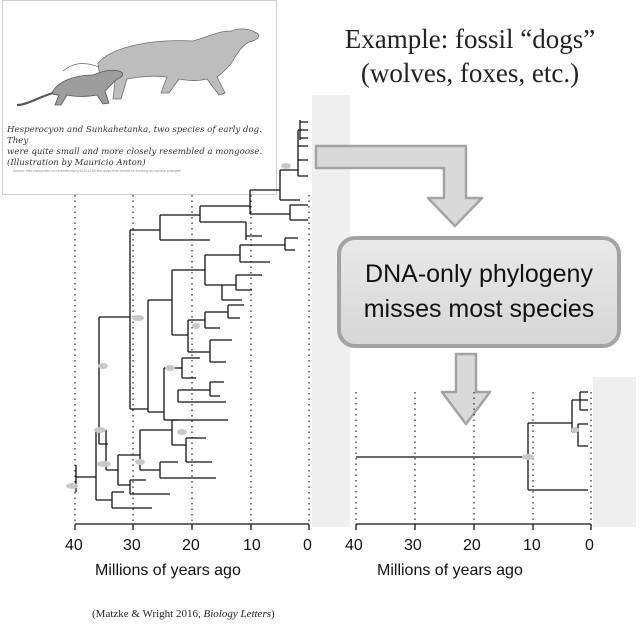 The height and width of the screenshot is (638, 642). I want to click on left-tick-label: 40, so click(74, 545).